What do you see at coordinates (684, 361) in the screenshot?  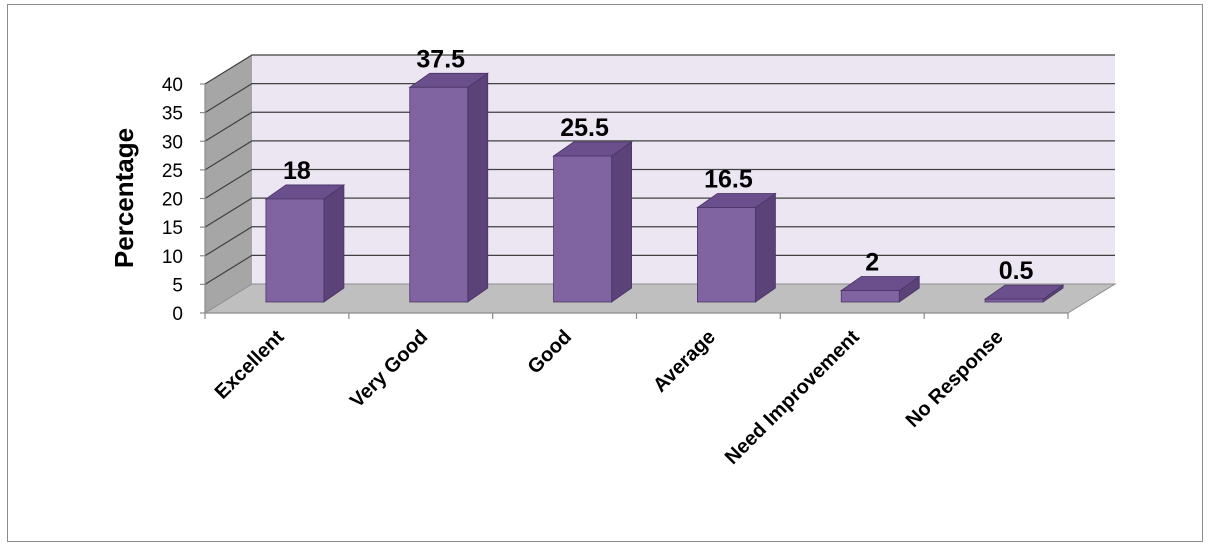 I see `category-label: Average` at bounding box center [684, 361].